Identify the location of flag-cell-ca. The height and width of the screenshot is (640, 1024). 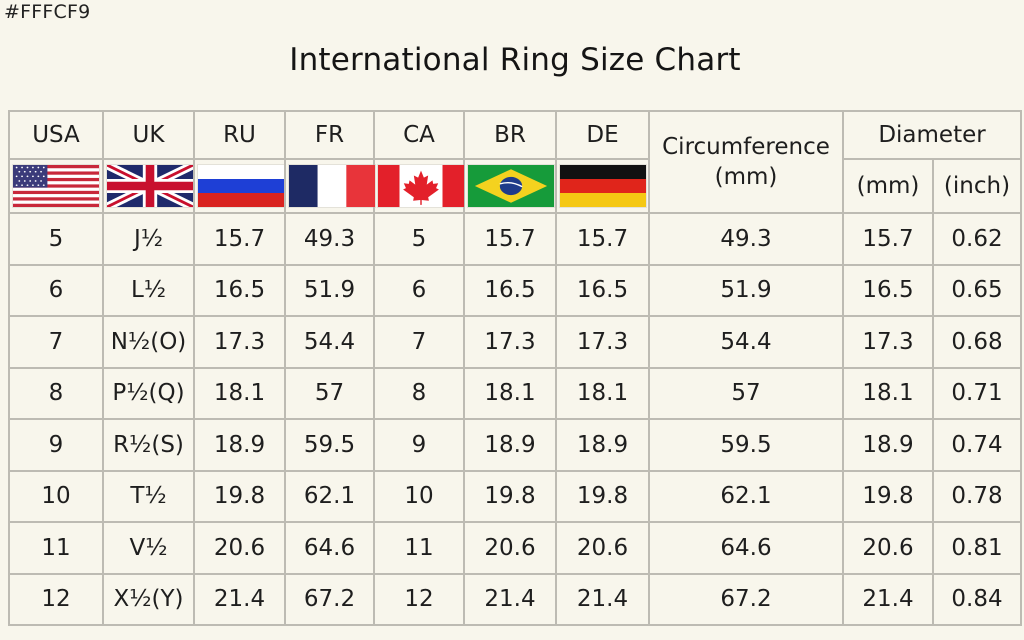
(419, 186).